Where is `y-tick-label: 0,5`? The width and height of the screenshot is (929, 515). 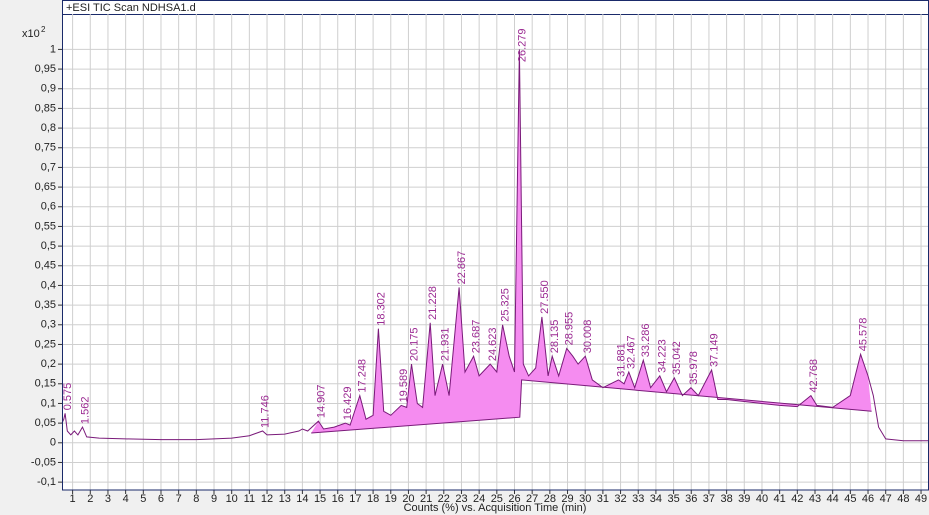 y-tick-label: 0,5 is located at coordinates (48, 246).